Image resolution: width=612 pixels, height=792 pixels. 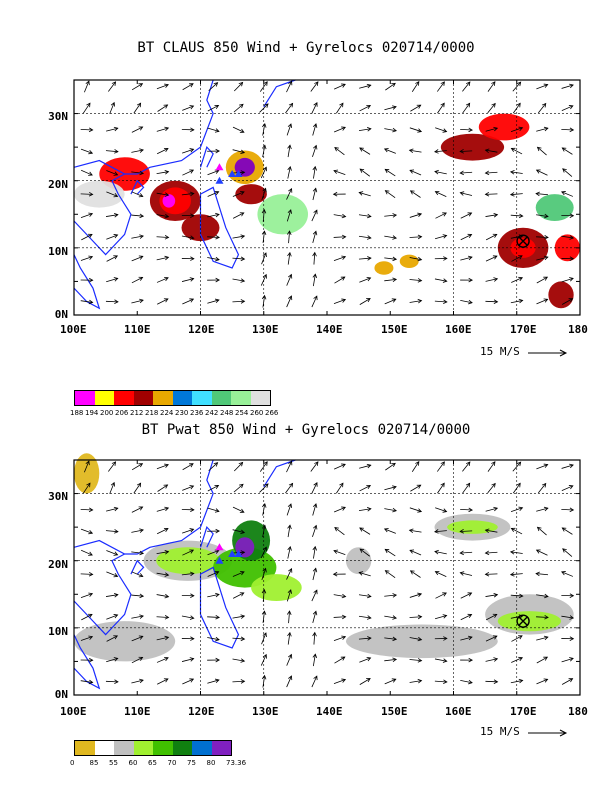 I want to click on shading-cell, so click(x=244, y=167).